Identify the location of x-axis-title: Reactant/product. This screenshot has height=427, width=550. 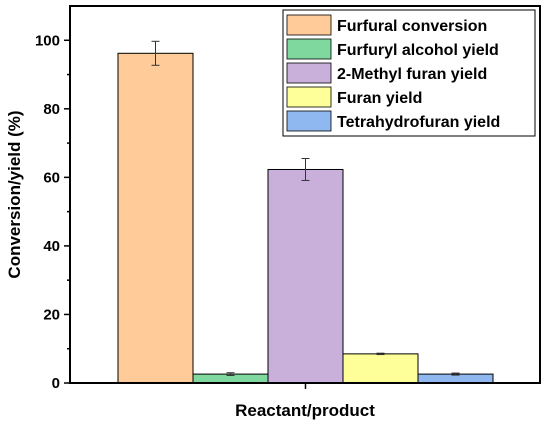
(305, 410).